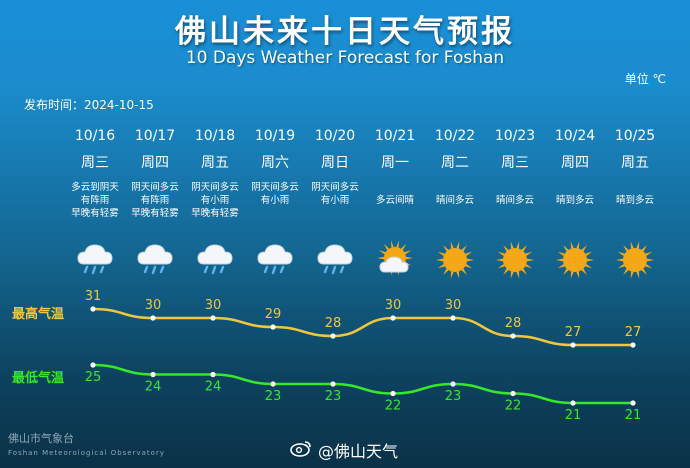 The image size is (690, 468). I want to click on day-column: 10/20 周日阴天间多云有小雨, so click(335, 173).